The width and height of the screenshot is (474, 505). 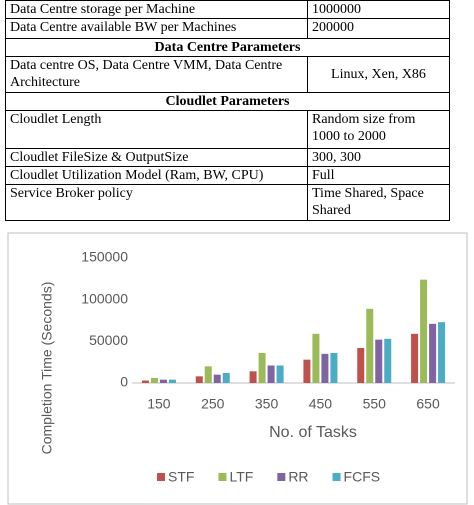 I want to click on table-cell: Cloudlet FileSize & OutputSize, so click(x=156, y=157).